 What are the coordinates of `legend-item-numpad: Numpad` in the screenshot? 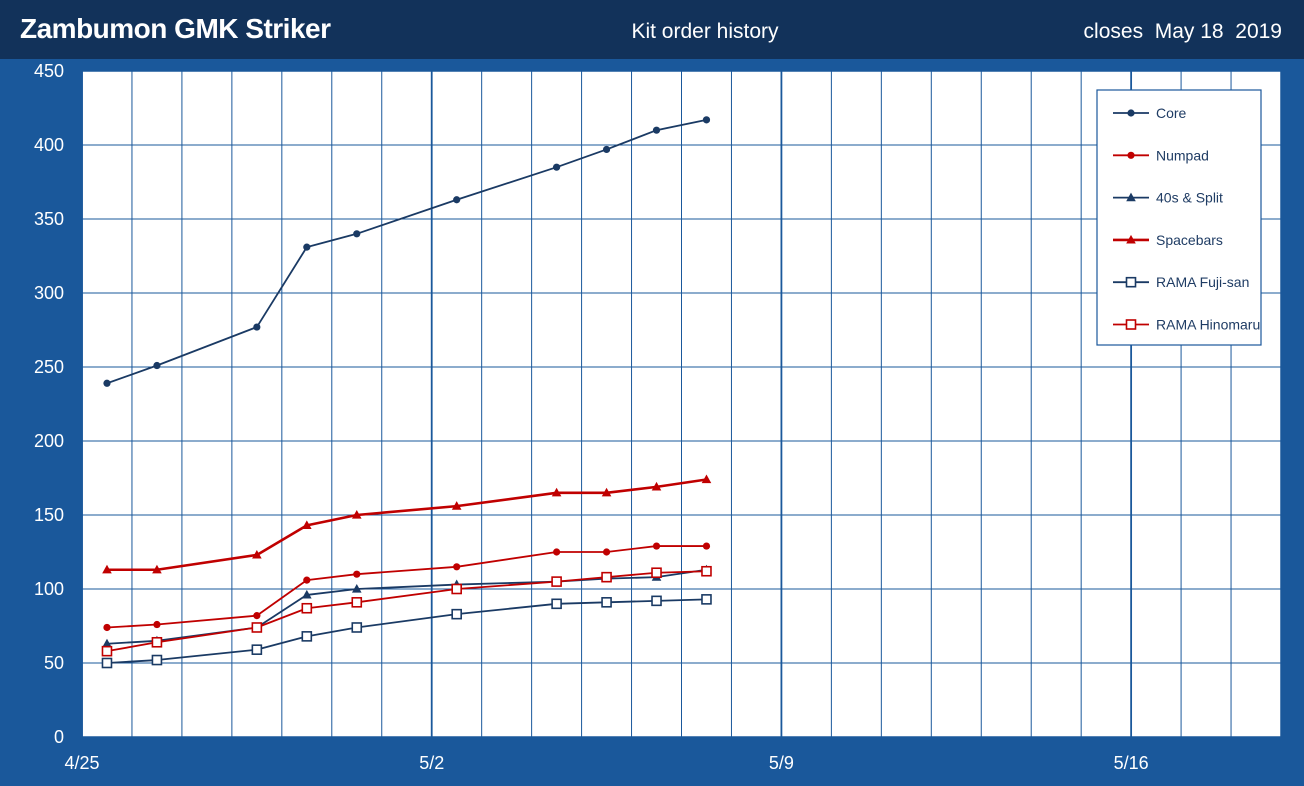 It's located at (1161, 155).